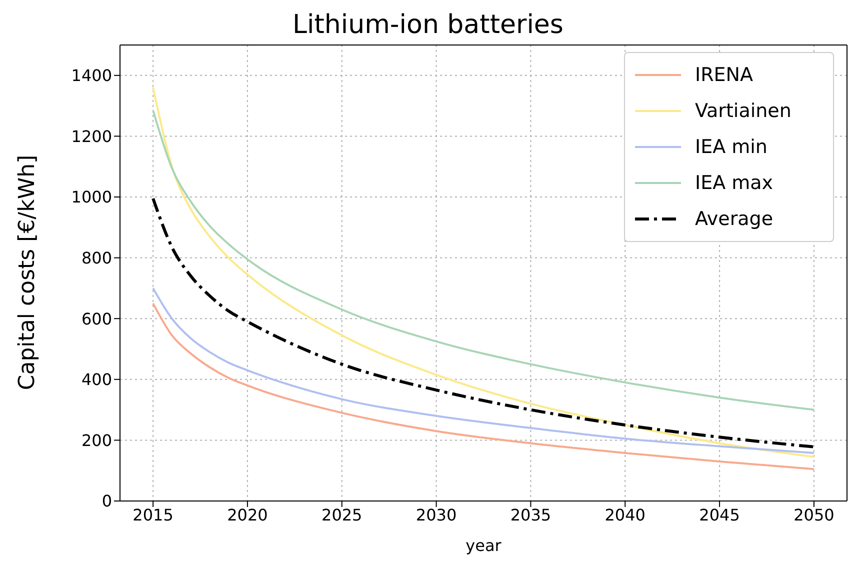 This screenshot has height=569, width=856. I want to click on x-tick-label: 2035, so click(531, 514).